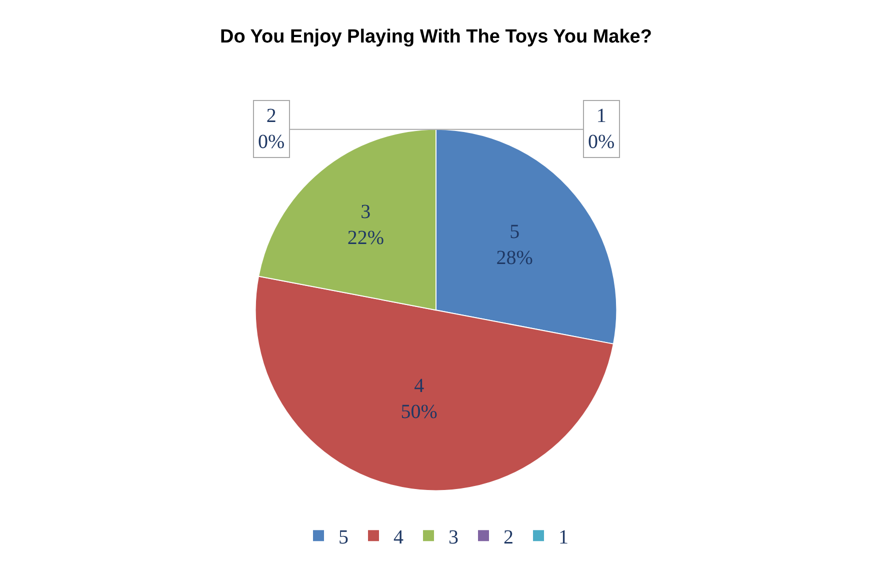 This screenshot has height=585, width=872. What do you see at coordinates (514, 258) in the screenshot?
I see `data-label: 28%` at bounding box center [514, 258].